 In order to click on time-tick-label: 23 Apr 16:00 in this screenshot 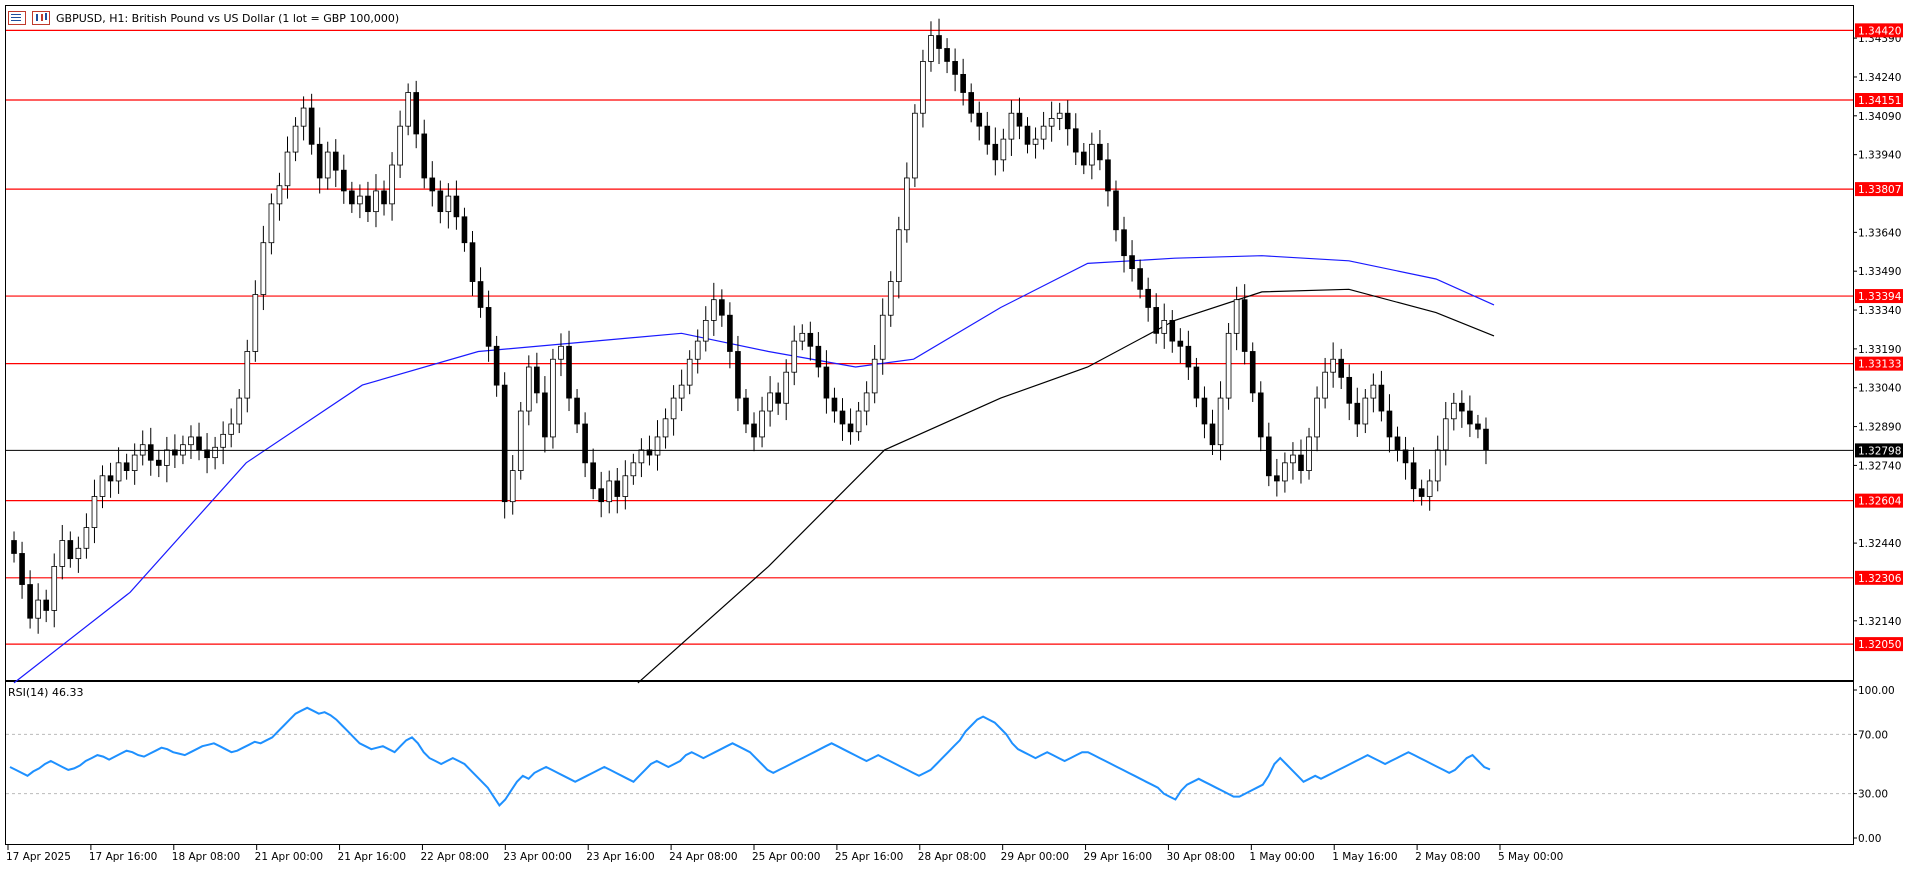, I will do `click(620, 857)`.